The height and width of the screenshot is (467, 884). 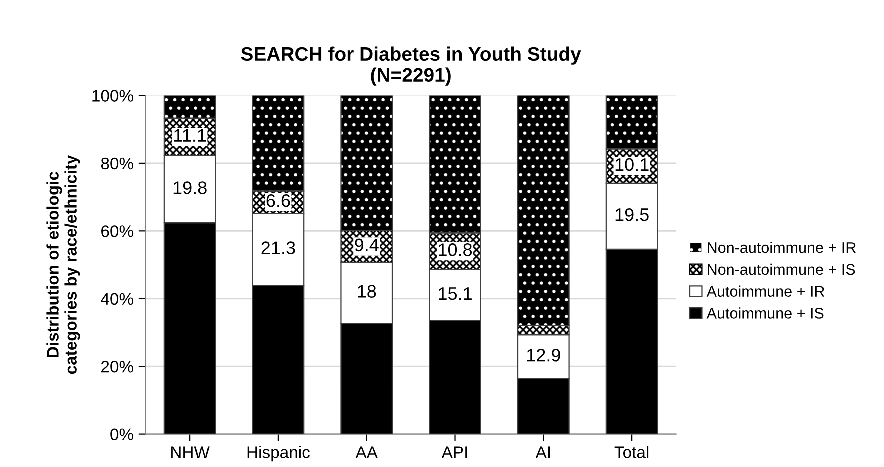 What do you see at coordinates (455, 250) in the screenshot?
I see `data-label: 10.8` at bounding box center [455, 250].